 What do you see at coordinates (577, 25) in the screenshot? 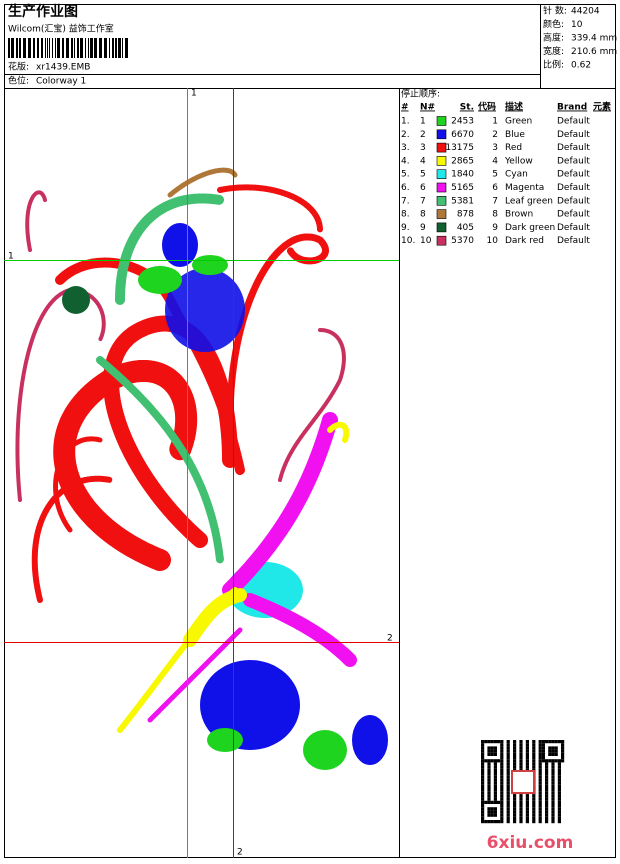
I see `info-value: 10` at bounding box center [577, 25].